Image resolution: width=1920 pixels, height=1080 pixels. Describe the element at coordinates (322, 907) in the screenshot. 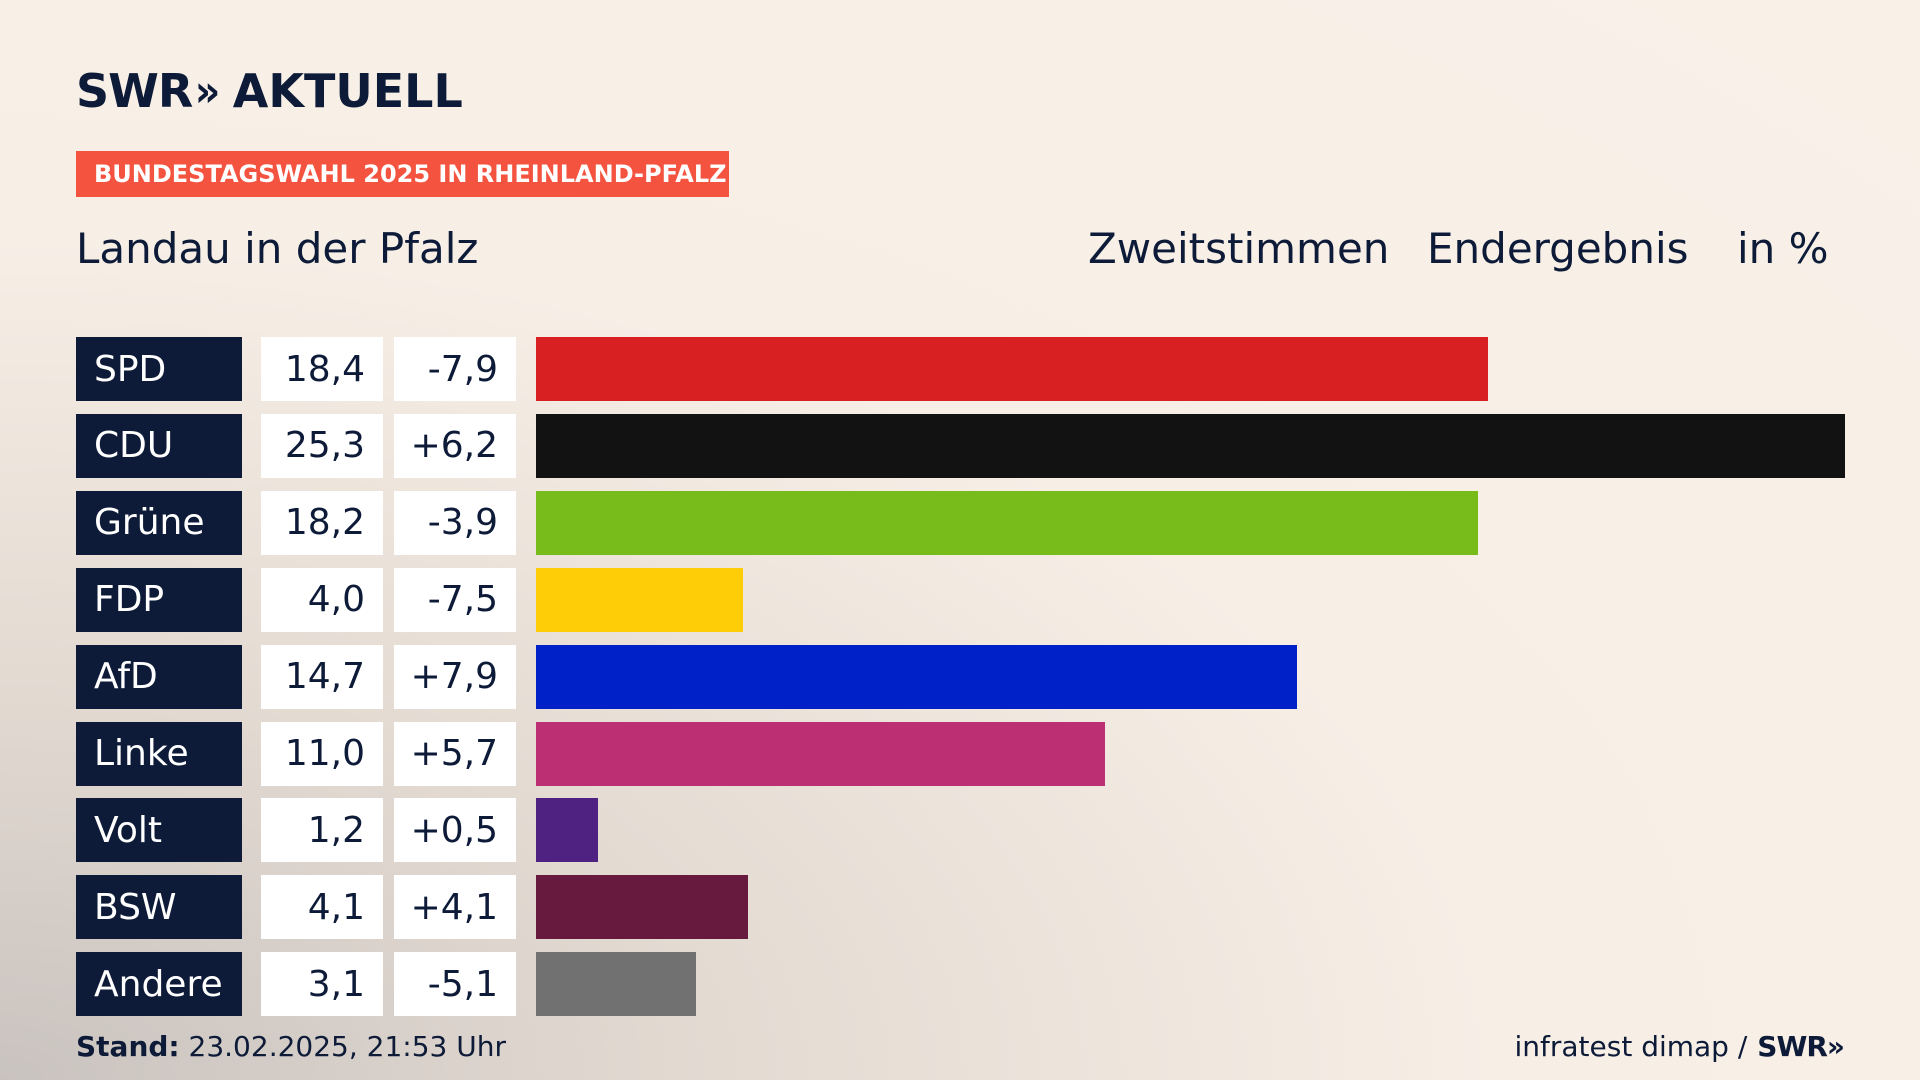

I see `value-label: 4,1` at that location.